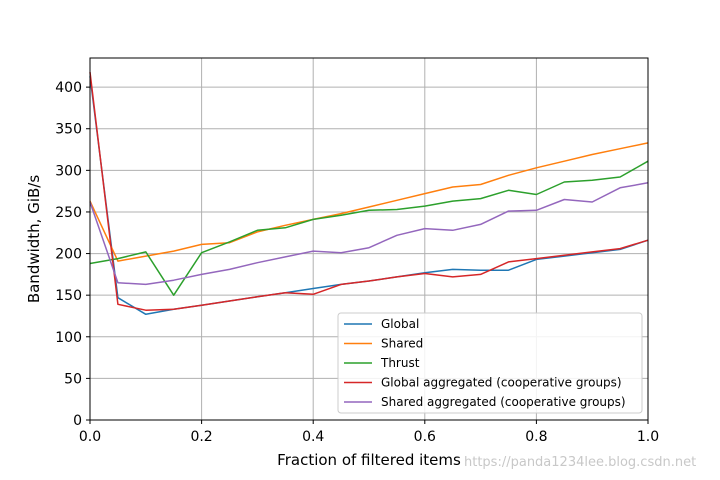  What do you see at coordinates (400, 324) in the screenshot?
I see `legend-label: Global` at bounding box center [400, 324].